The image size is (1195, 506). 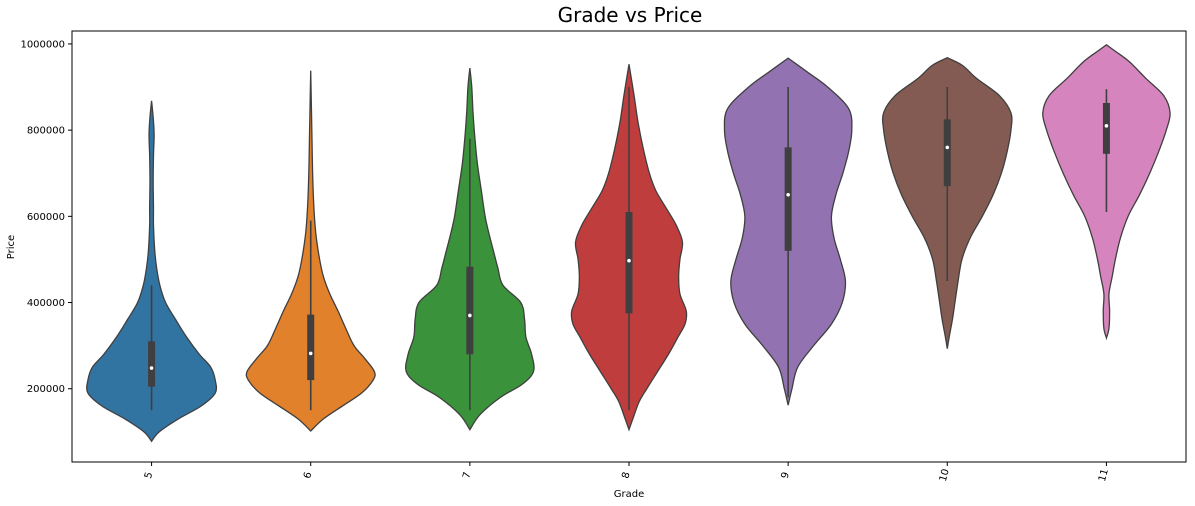 I want to click on violin-body, so click(x=152, y=271).